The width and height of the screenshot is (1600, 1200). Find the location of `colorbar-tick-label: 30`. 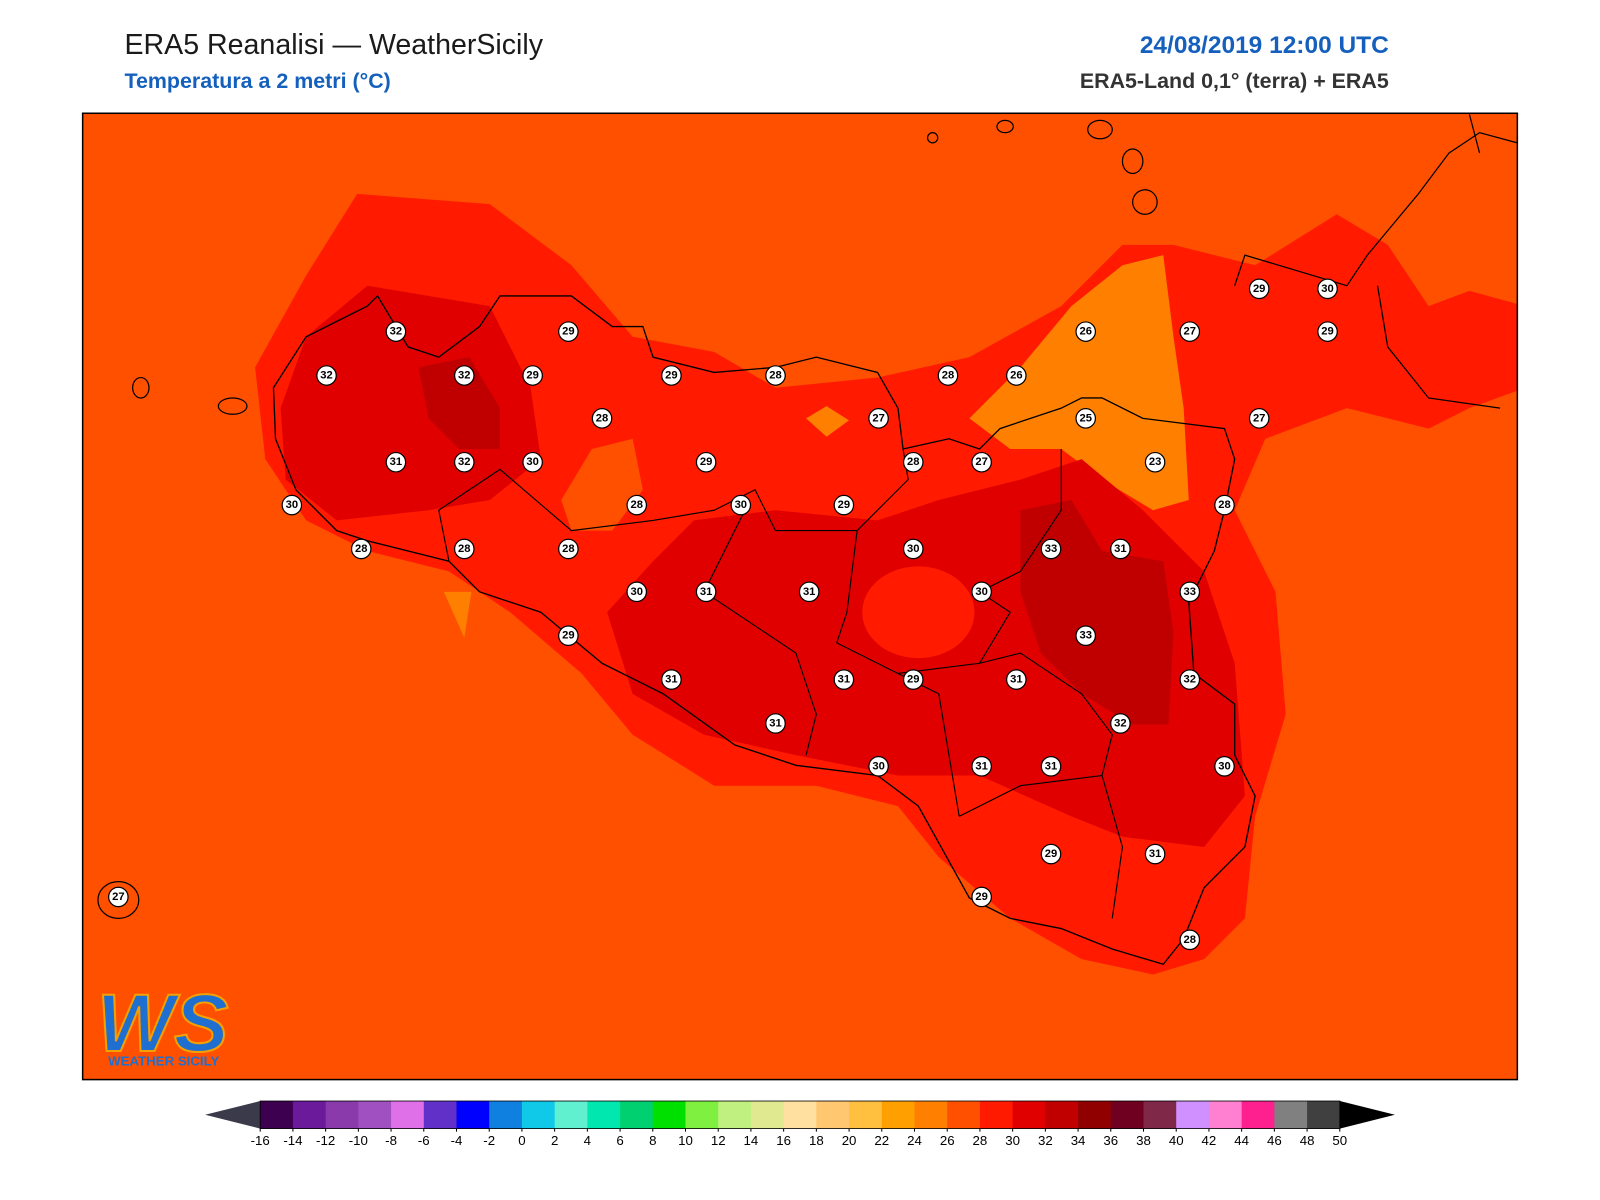

colorbar-tick-label: 30 is located at coordinates (1012, 1140).